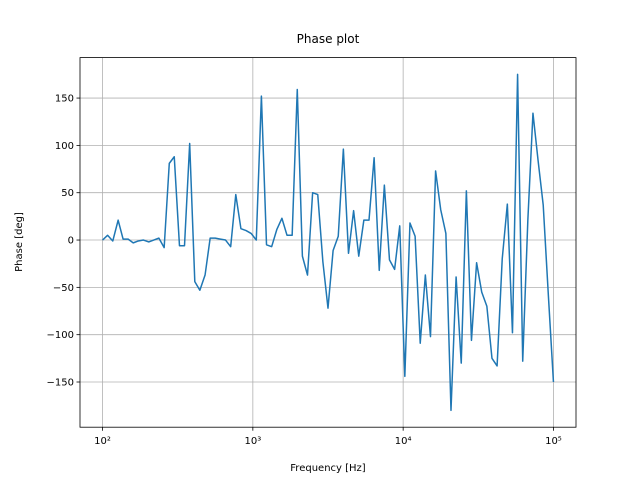  Describe the element at coordinates (64, 99) in the screenshot. I see `y-tick-label: 150` at that location.